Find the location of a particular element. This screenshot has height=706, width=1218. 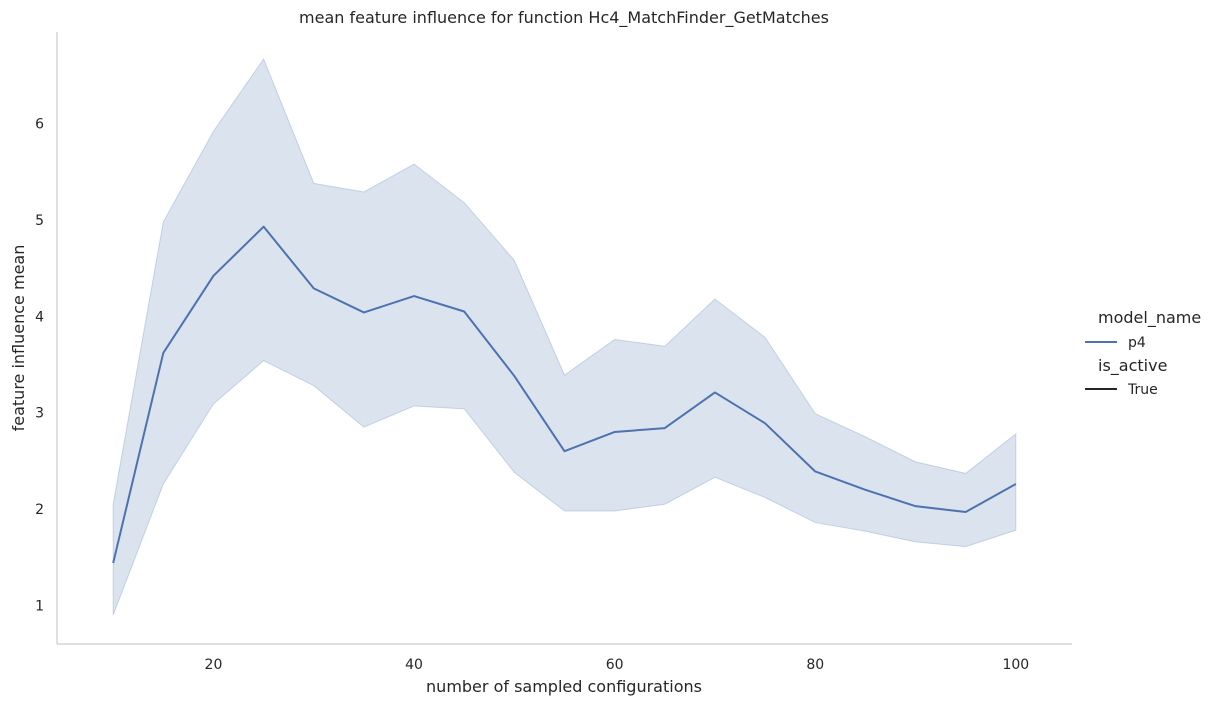

y-axis-label: feature influence mean is located at coordinates (18, 338).